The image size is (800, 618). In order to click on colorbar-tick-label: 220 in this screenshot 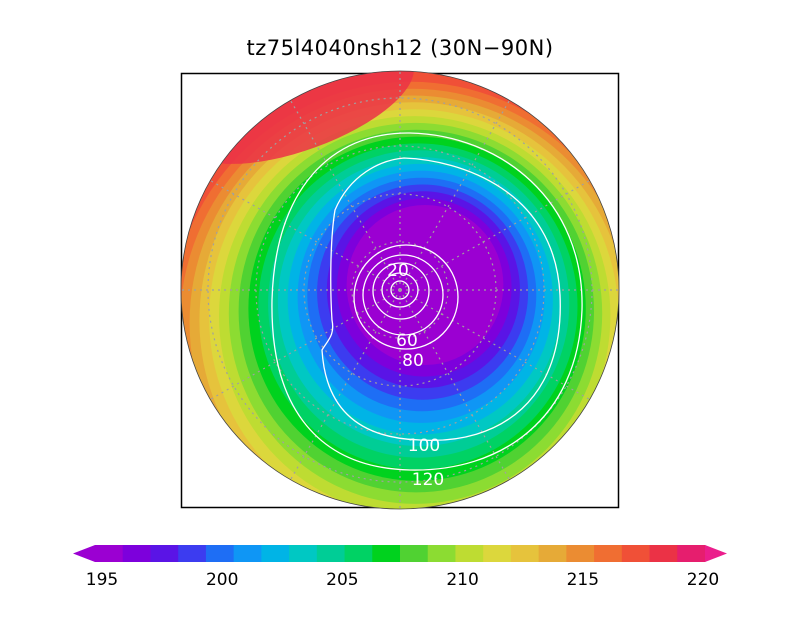, I will do `click(703, 580)`.